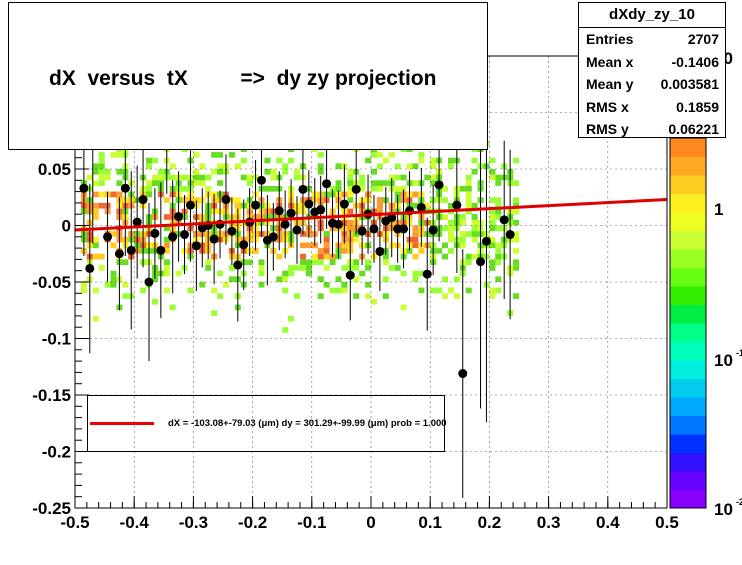  Describe the element at coordinates (122, 423) in the screenshot. I see `fit-legend-line` at that location.